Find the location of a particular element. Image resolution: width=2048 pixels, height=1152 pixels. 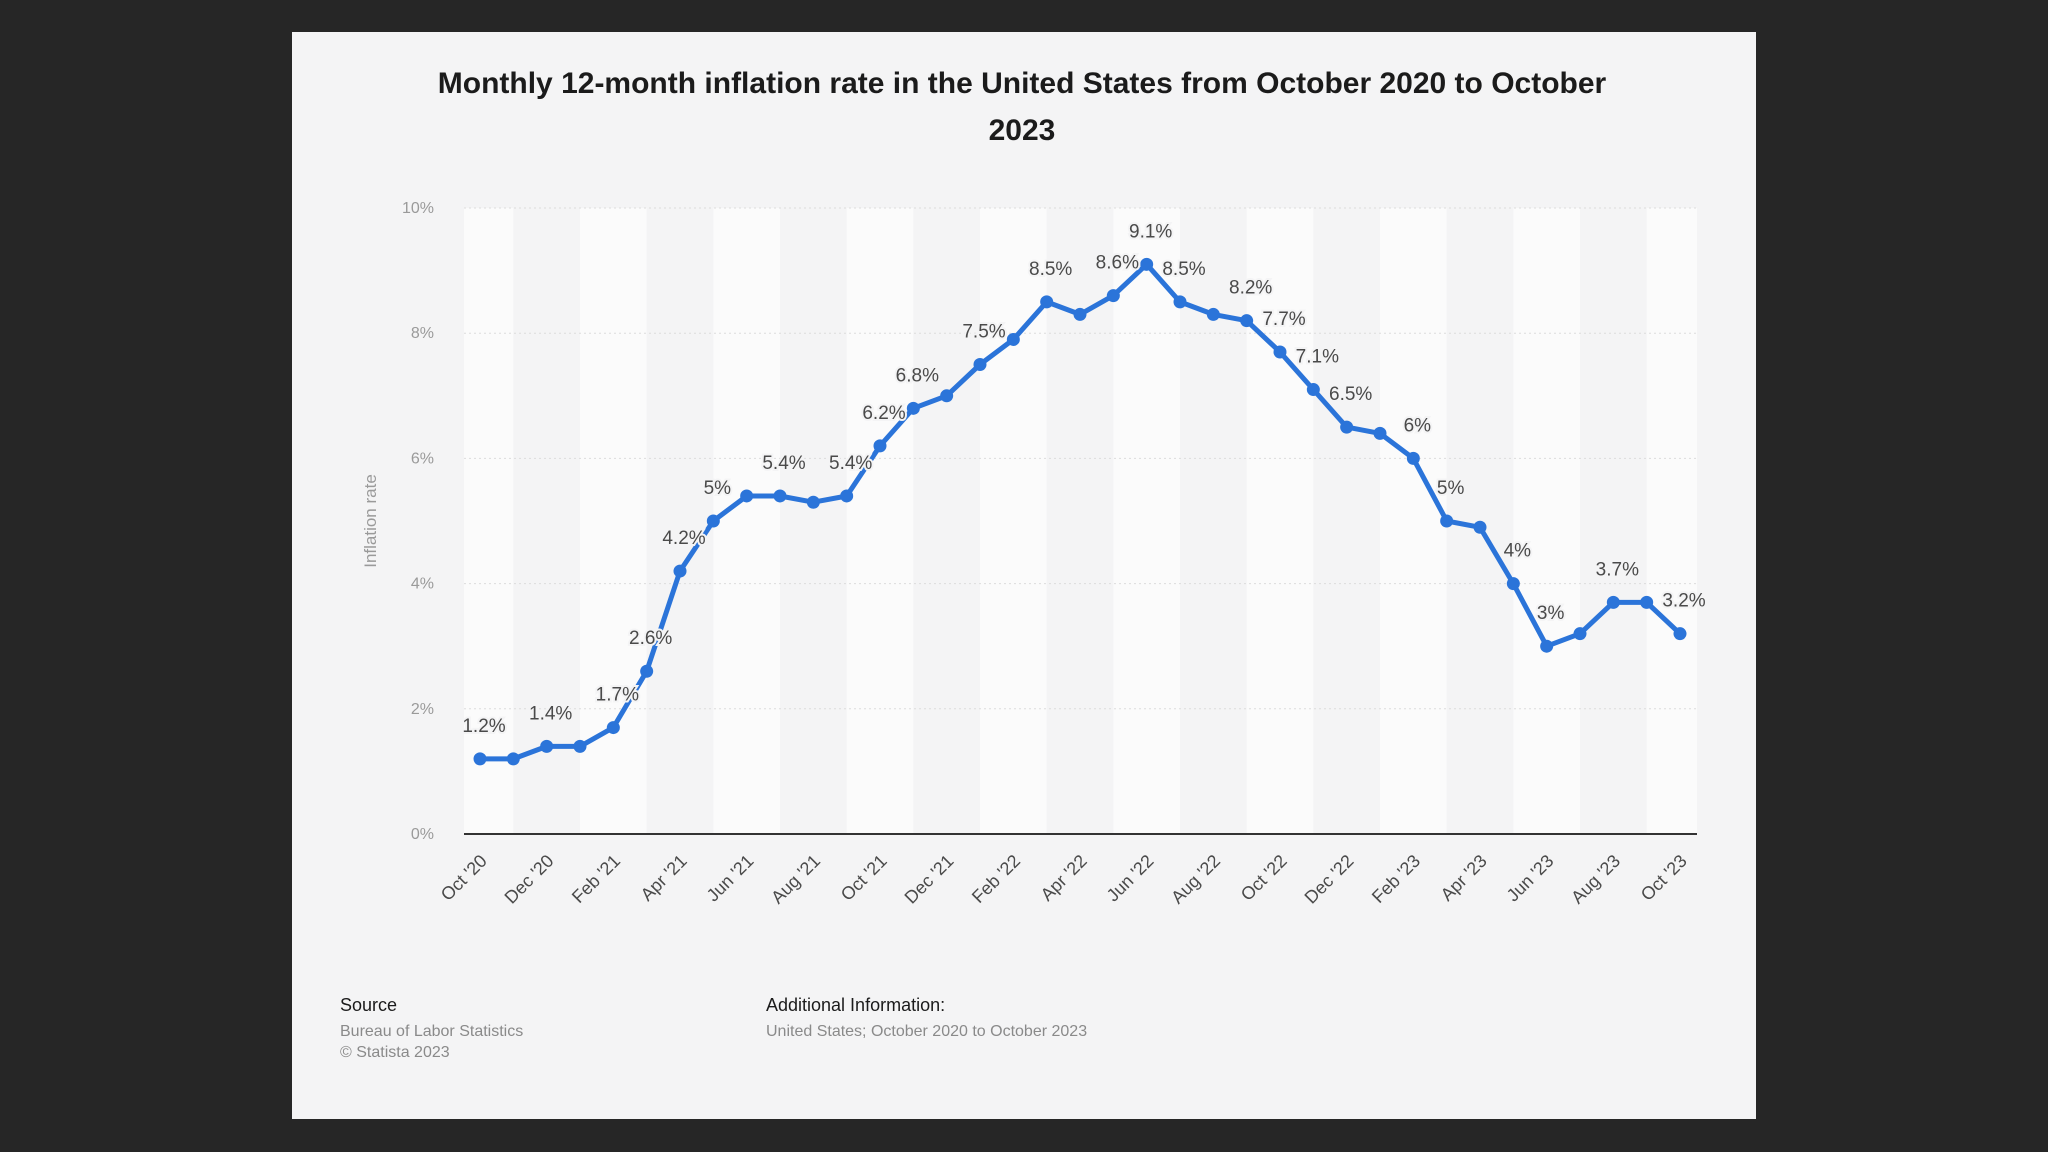

data-label: 7.5% is located at coordinates (983, 332).